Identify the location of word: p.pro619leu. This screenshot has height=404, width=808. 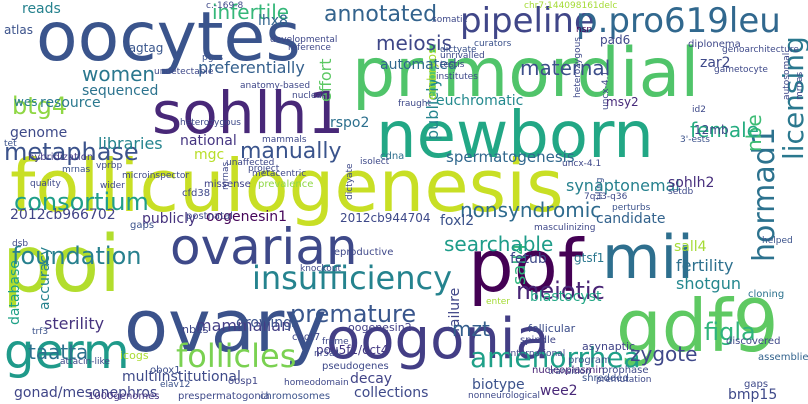
(678, 21).